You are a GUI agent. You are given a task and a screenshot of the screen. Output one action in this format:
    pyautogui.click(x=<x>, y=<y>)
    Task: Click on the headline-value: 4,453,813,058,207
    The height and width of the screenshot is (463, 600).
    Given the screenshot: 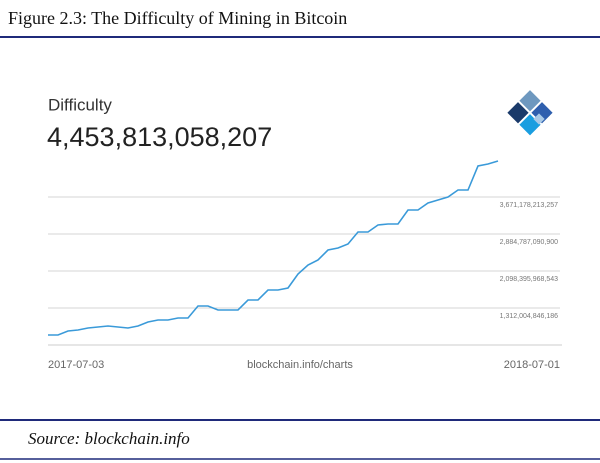 What is the action you would take?
    pyautogui.click(x=159, y=137)
    